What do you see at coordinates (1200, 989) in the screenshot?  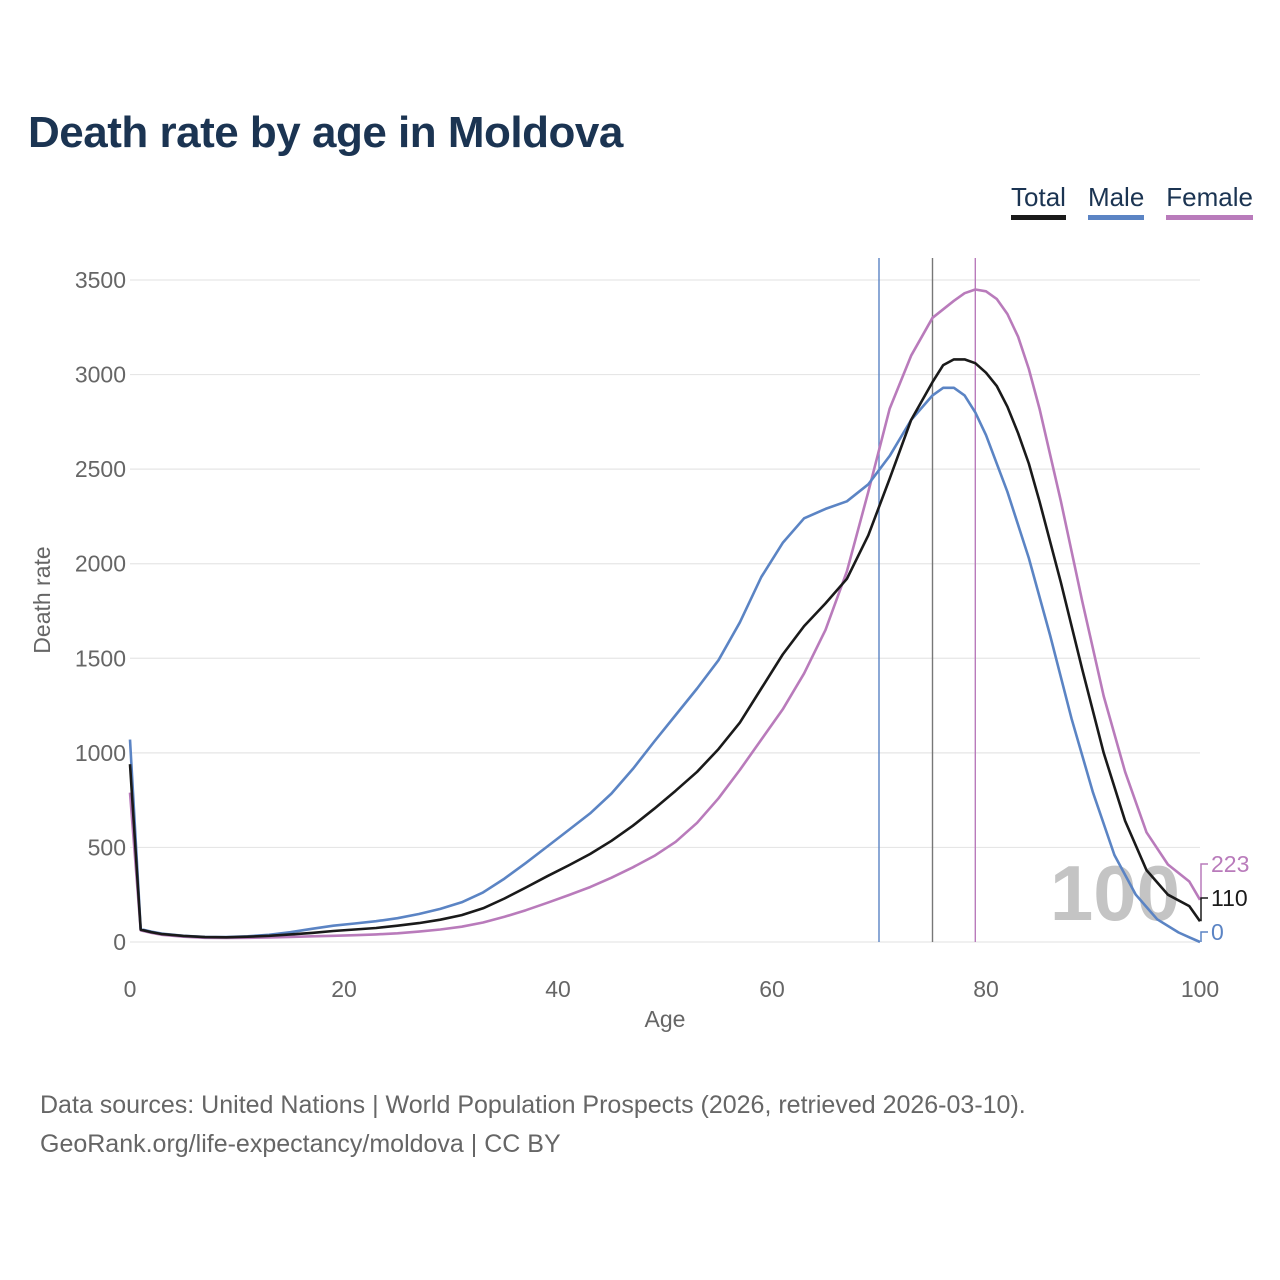 I see `x-tick-label: 100` at bounding box center [1200, 989].